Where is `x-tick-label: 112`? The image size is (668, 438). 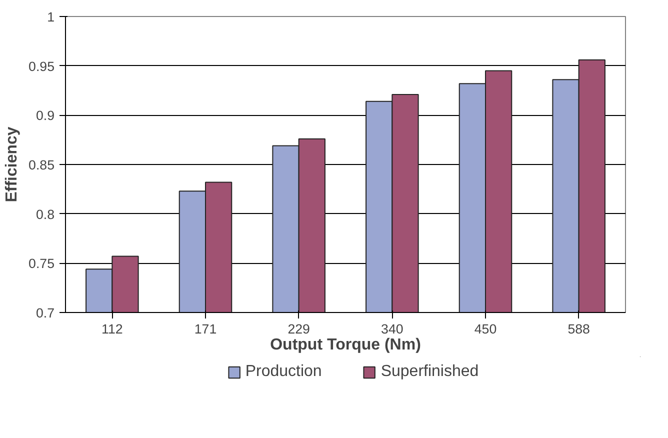
x-tick-label: 112 is located at coordinates (112, 329).